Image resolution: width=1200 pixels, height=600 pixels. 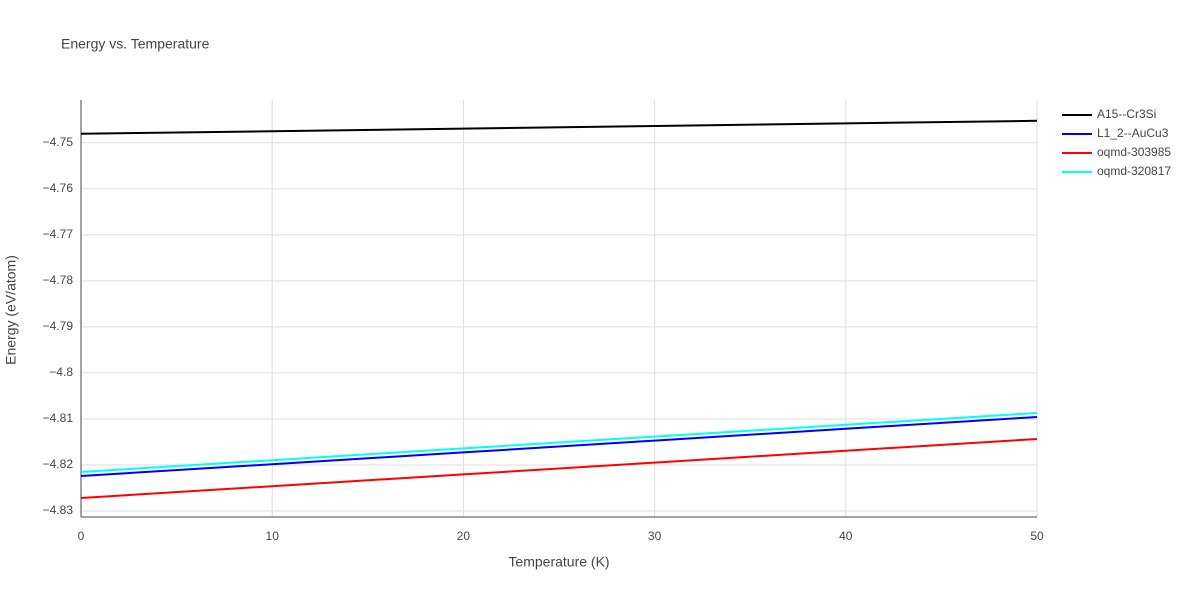 What do you see at coordinates (58, 418) in the screenshot?
I see `y-tick-label: −4.81` at bounding box center [58, 418].